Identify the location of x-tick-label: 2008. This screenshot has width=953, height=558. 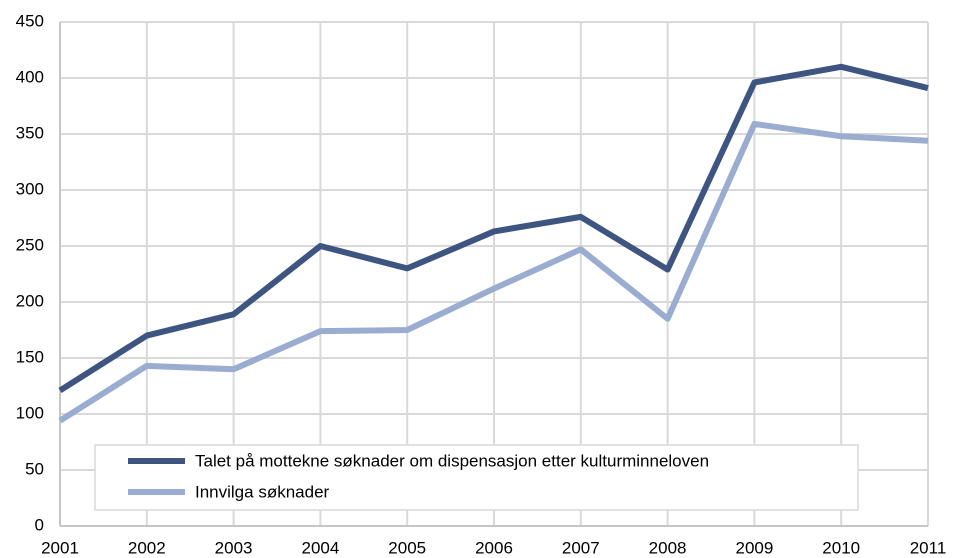
(668, 547).